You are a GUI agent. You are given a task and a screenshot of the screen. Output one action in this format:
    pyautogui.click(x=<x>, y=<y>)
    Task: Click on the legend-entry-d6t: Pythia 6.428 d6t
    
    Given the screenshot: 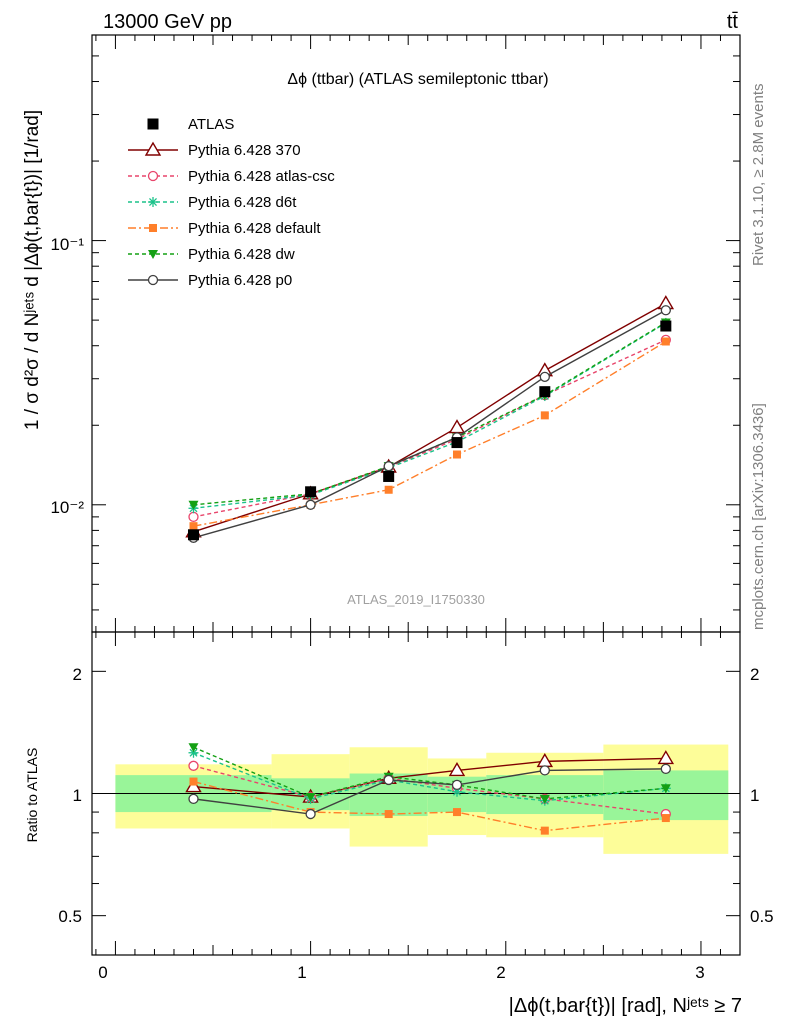 What is the action you would take?
    pyautogui.click(x=212, y=202)
    